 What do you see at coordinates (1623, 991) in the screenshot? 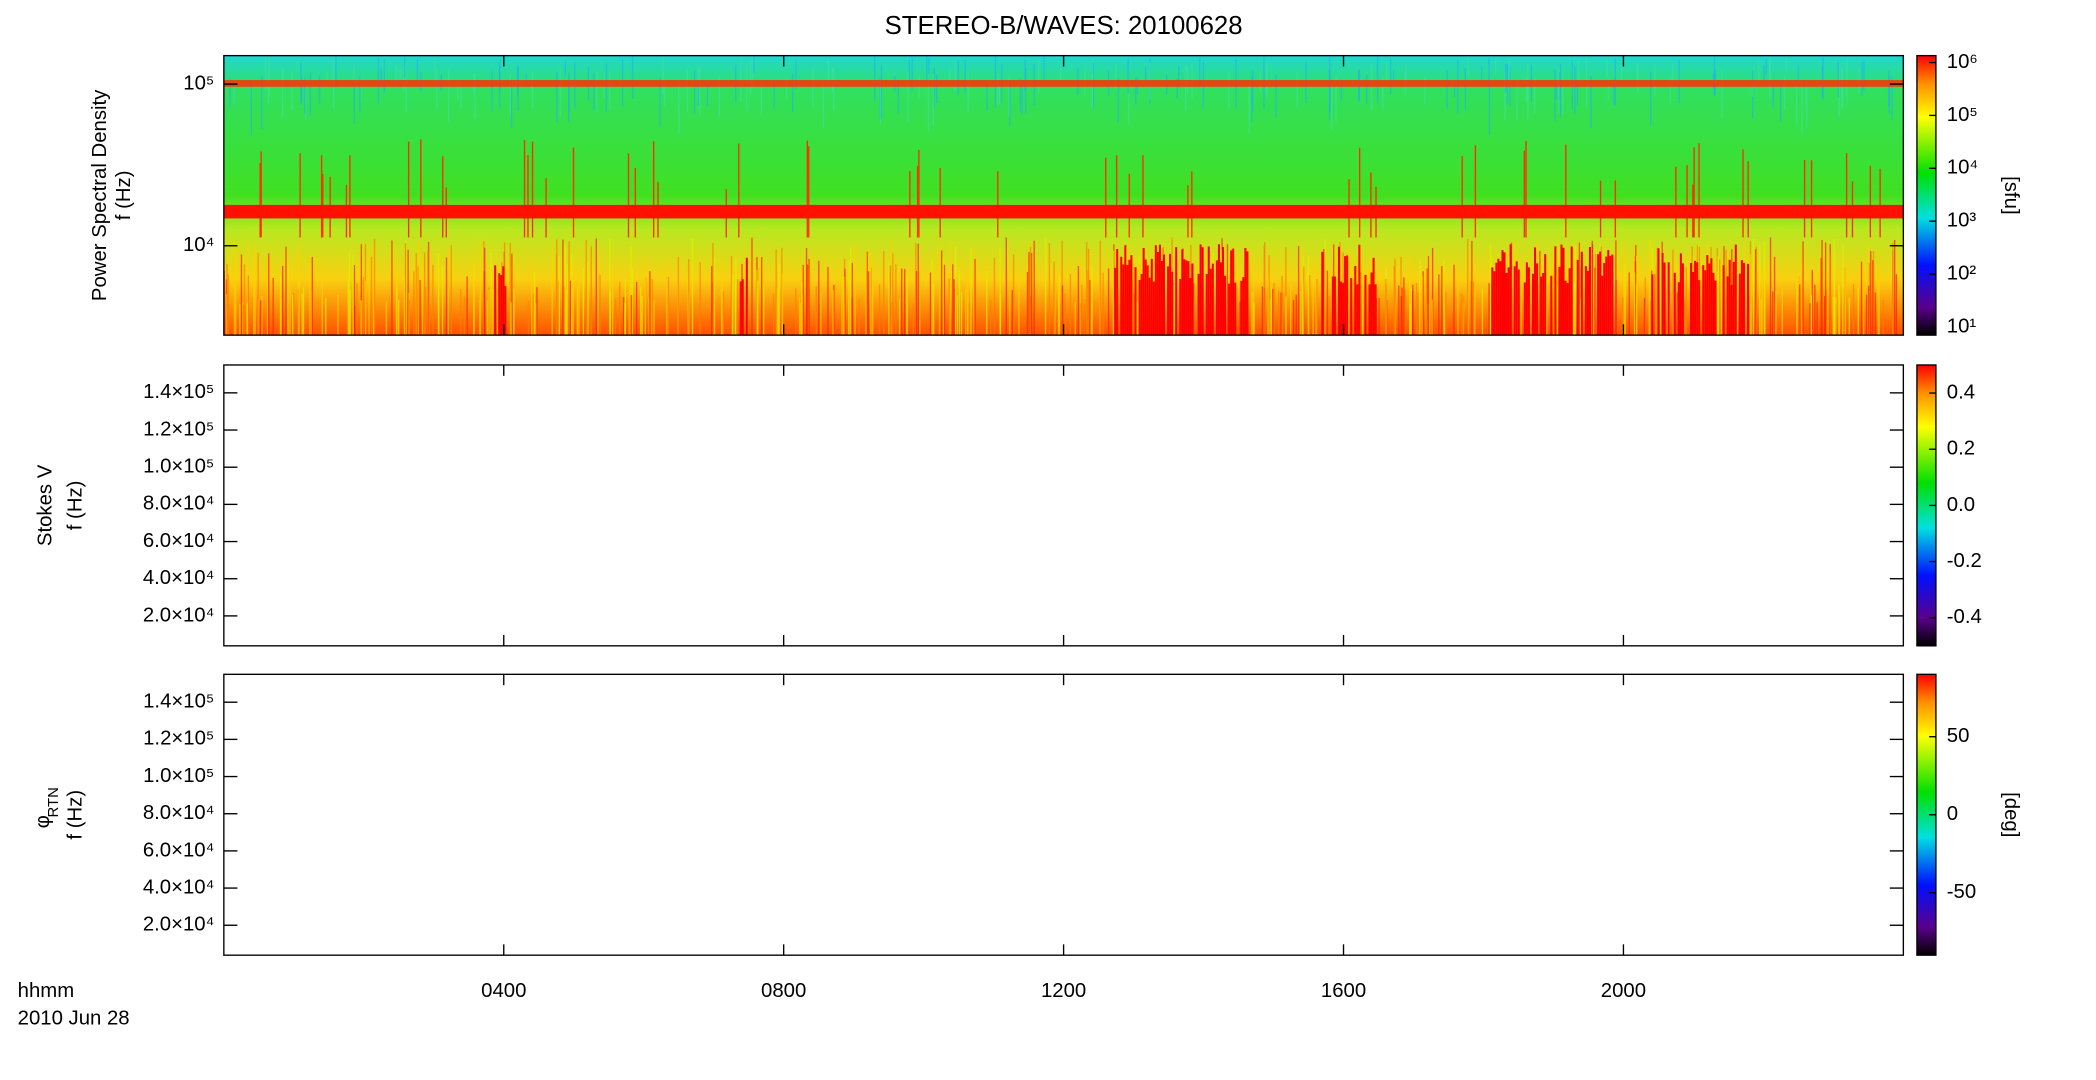
I see `x-tick-label: 2000` at bounding box center [1623, 991].